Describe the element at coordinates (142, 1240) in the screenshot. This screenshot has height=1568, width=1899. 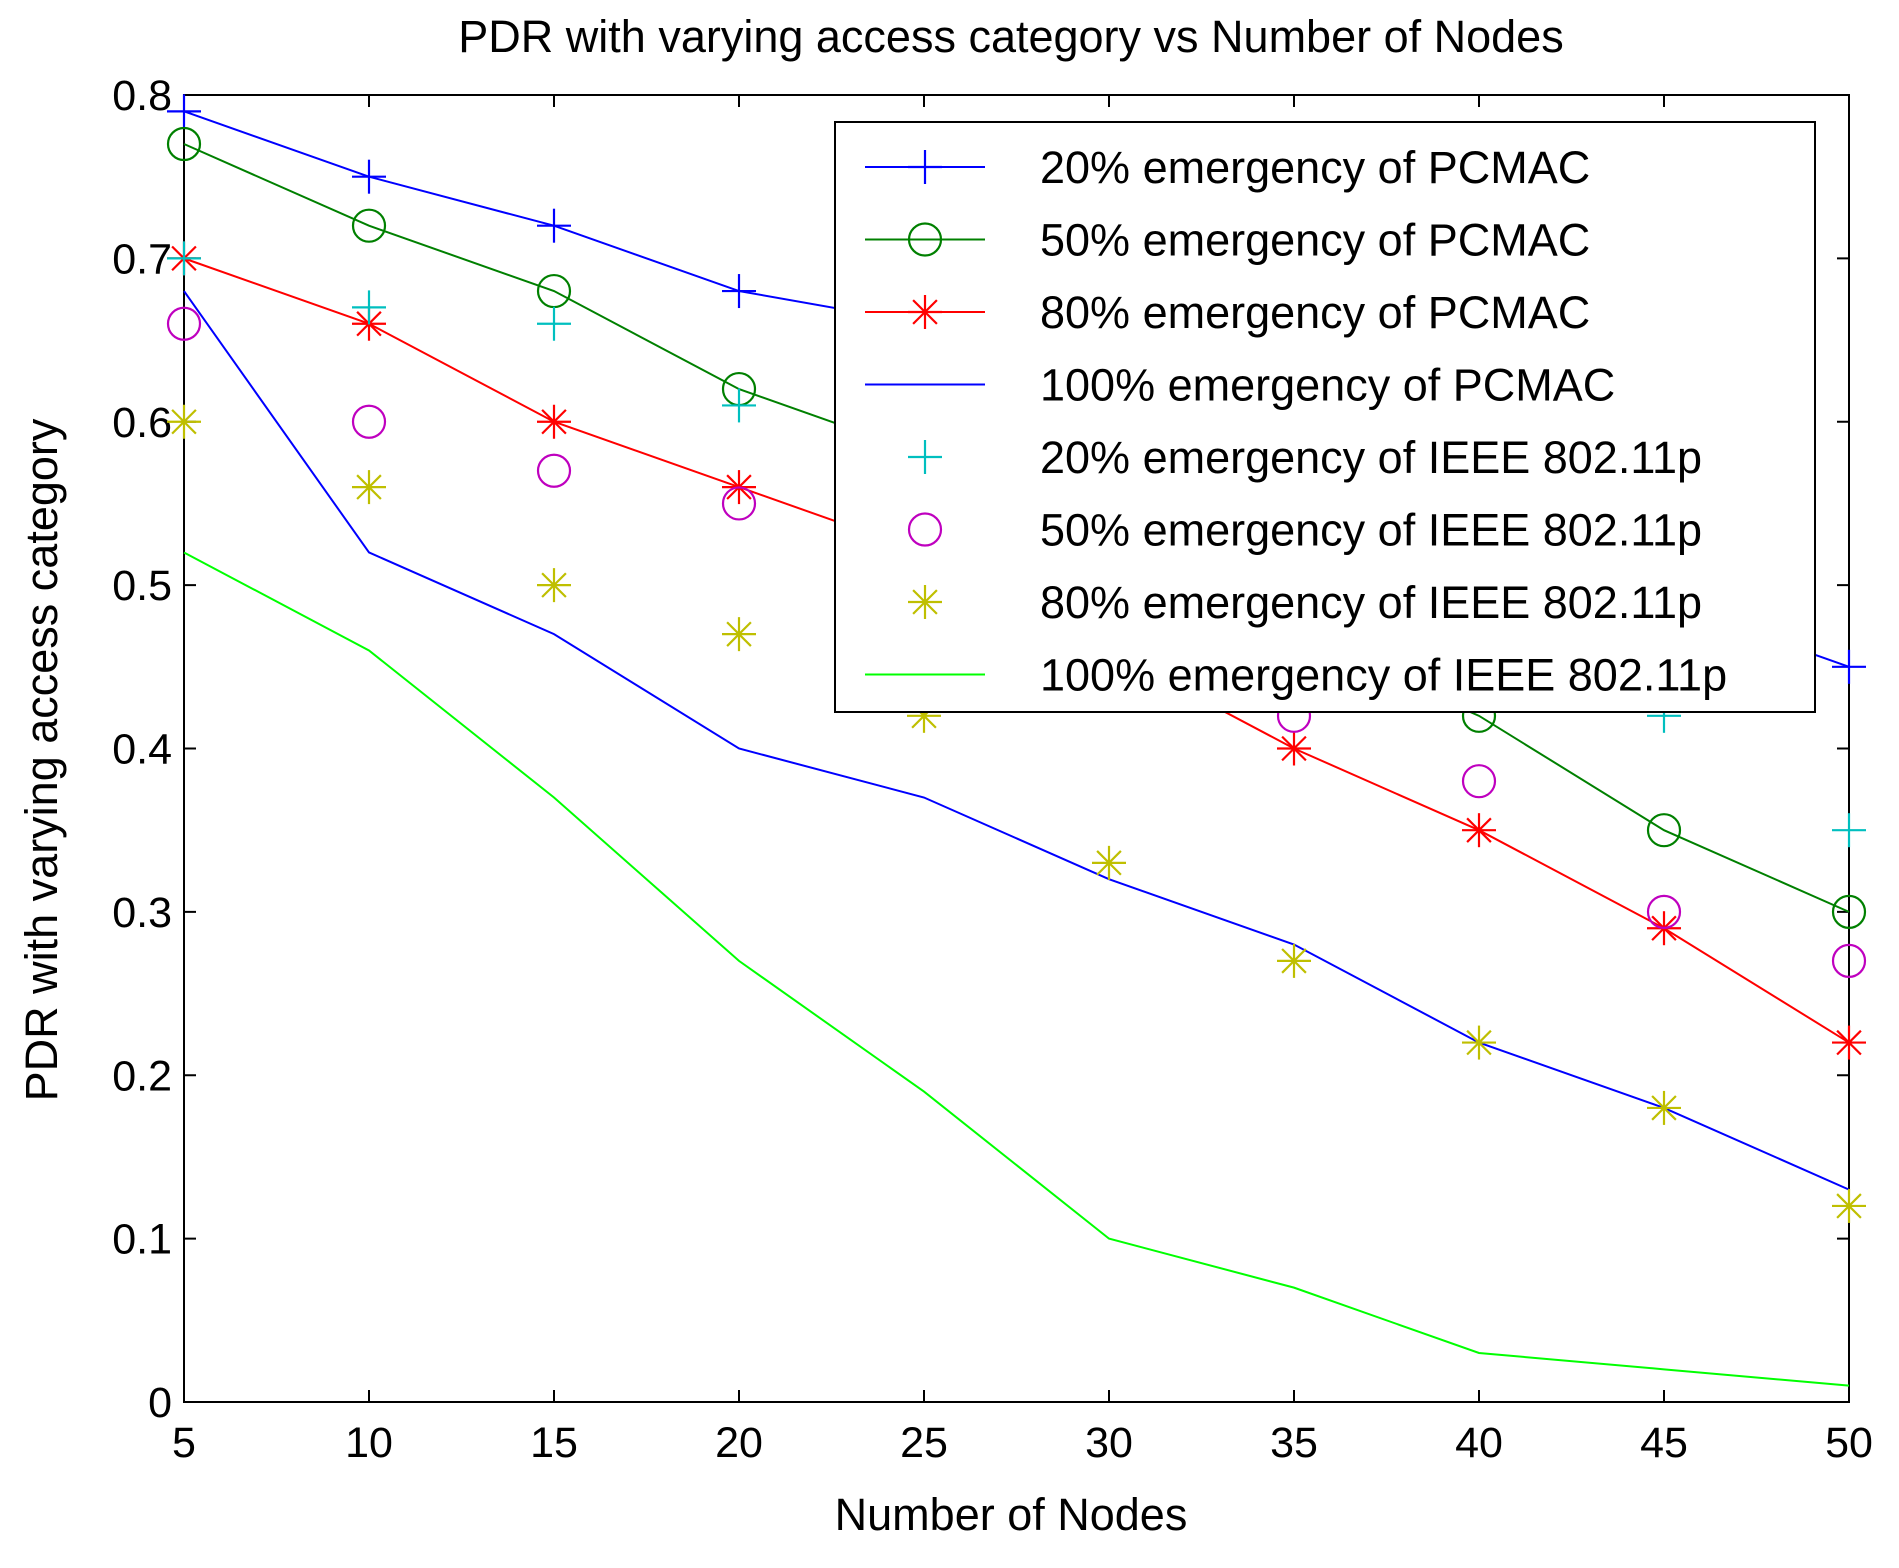
I see `y-tick-label: 0.1` at that location.